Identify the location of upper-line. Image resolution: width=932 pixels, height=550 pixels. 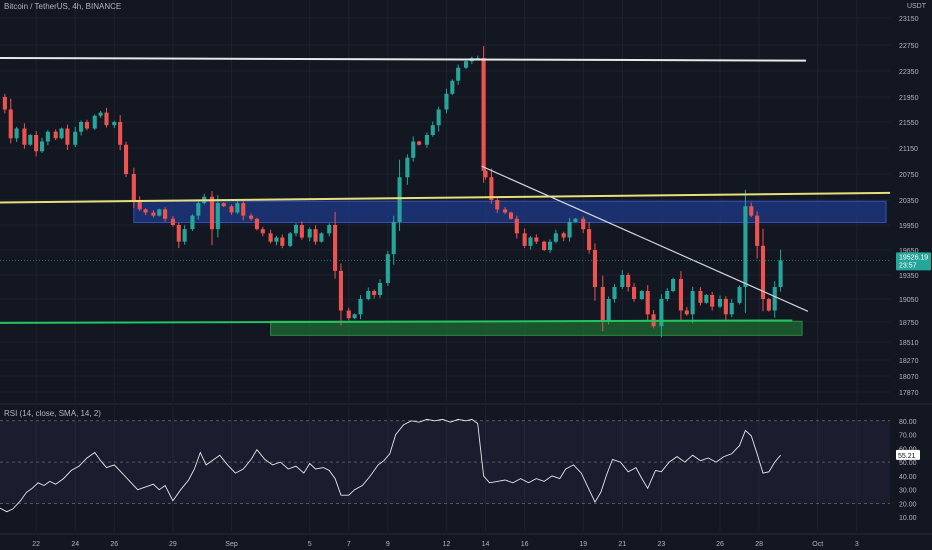
(445, 197).